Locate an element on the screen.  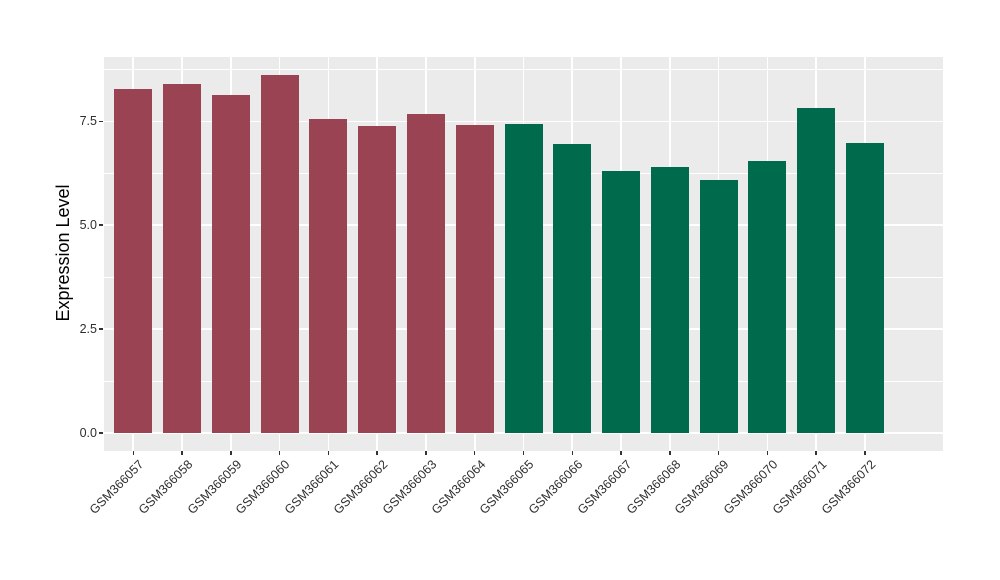
bar-GSM366069 is located at coordinates (718, 306).